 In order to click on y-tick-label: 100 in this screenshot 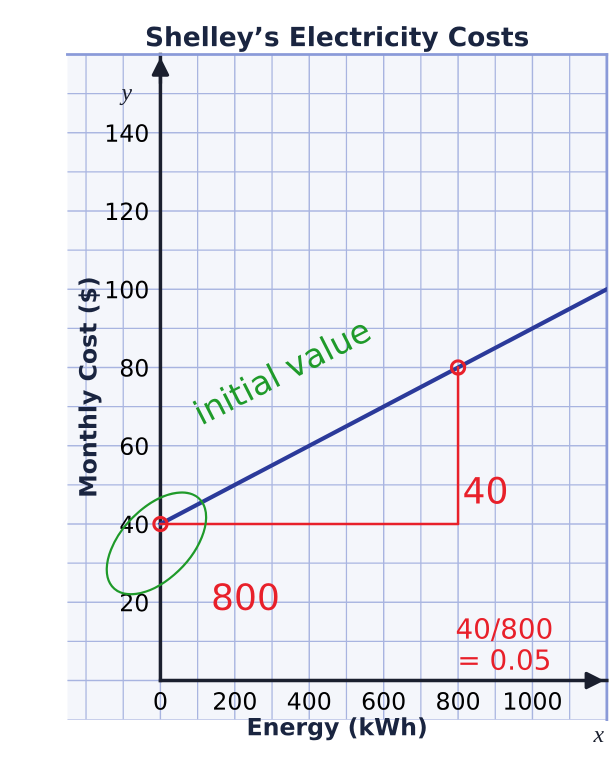, I will do `click(127, 289)`.